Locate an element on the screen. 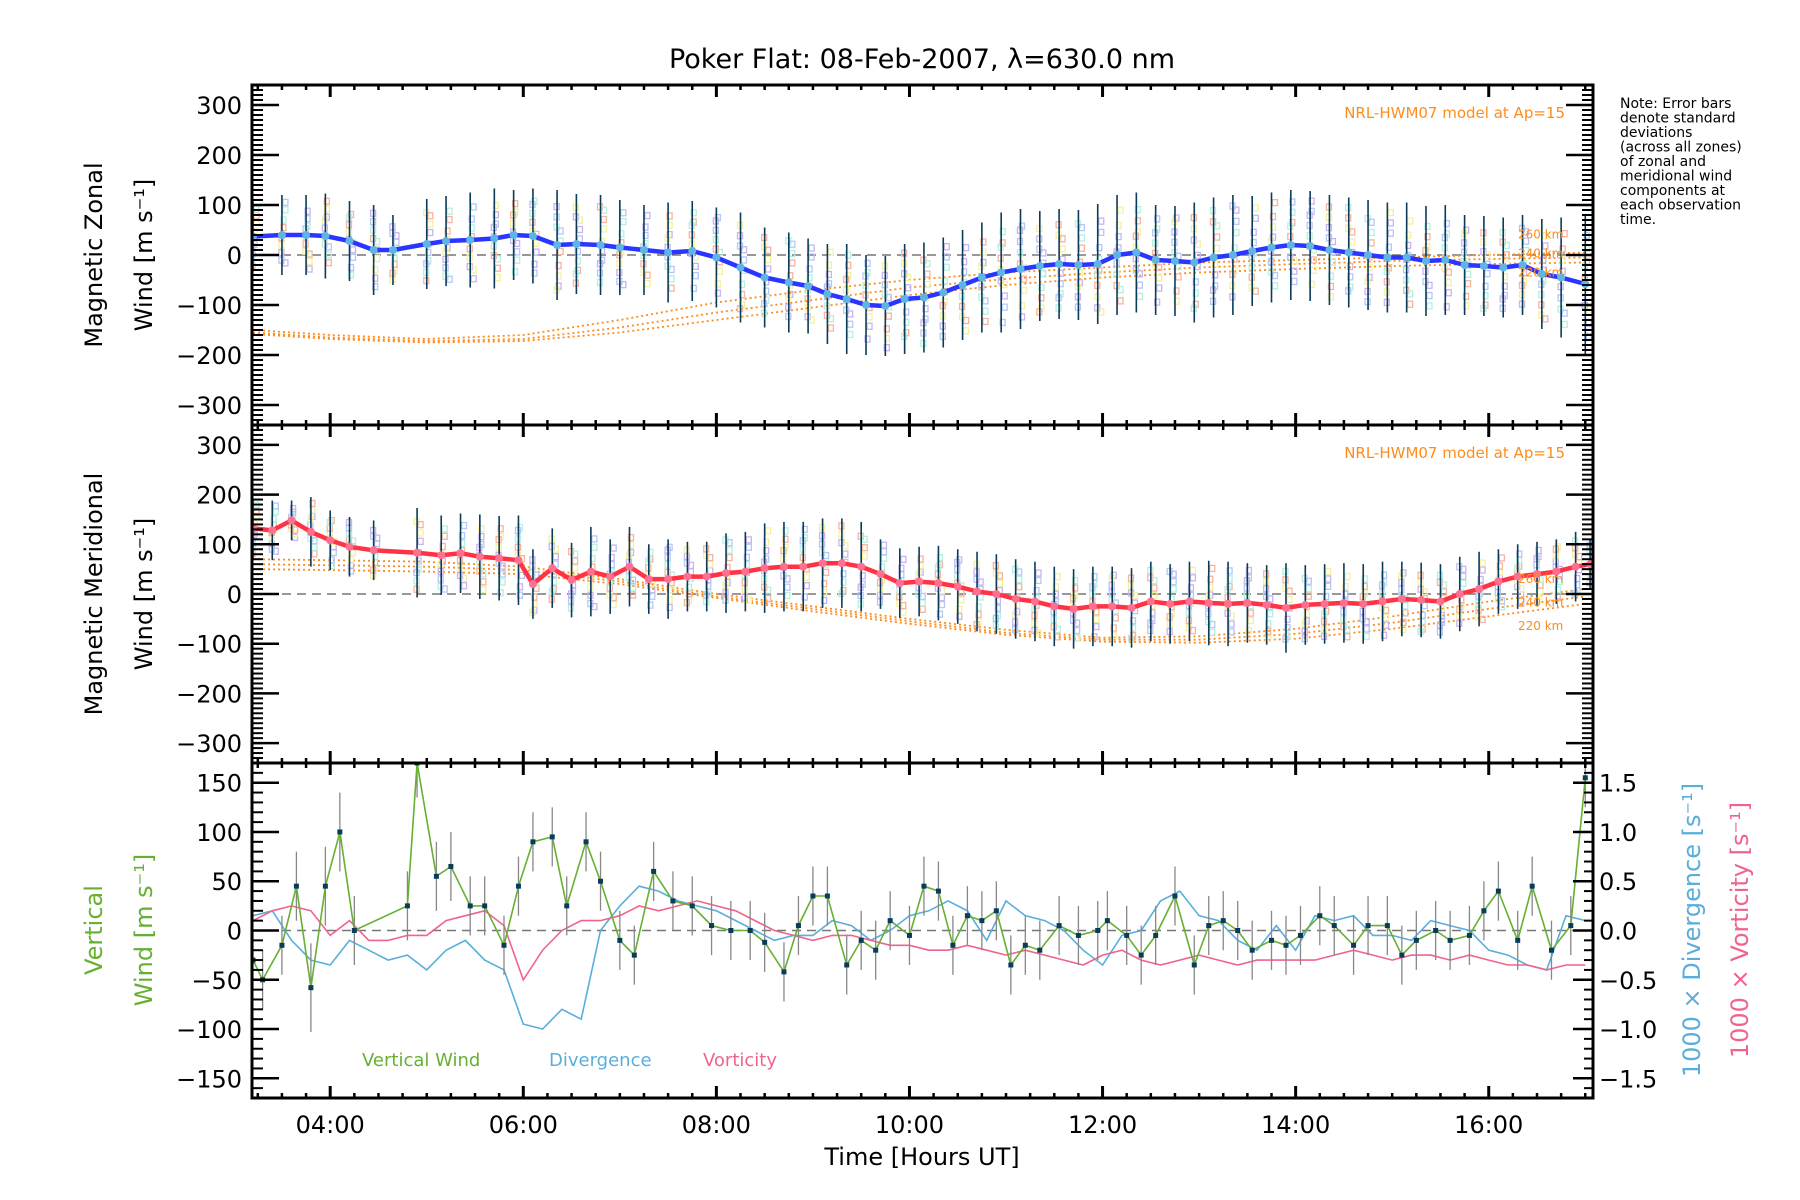 This screenshot has height=1200, width=1800. x-tick-label: 16:00 is located at coordinates (1488, 1125).